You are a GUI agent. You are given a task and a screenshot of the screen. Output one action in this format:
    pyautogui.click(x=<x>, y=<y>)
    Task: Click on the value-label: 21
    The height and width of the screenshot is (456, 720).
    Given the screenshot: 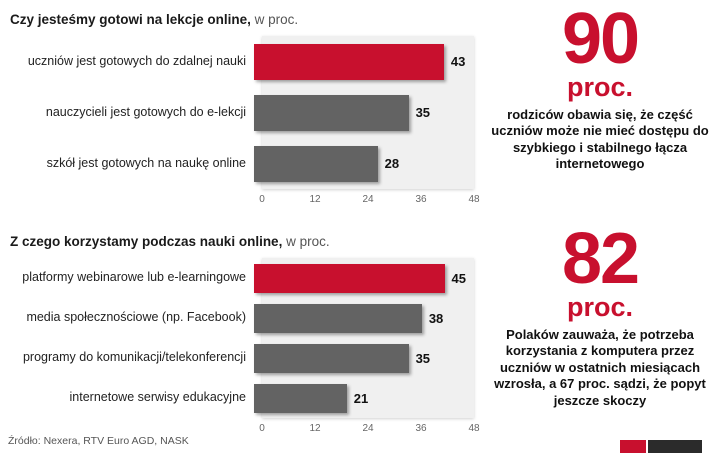 What is the action you would take?
    pyautogui.click(x=361, y=398)
    